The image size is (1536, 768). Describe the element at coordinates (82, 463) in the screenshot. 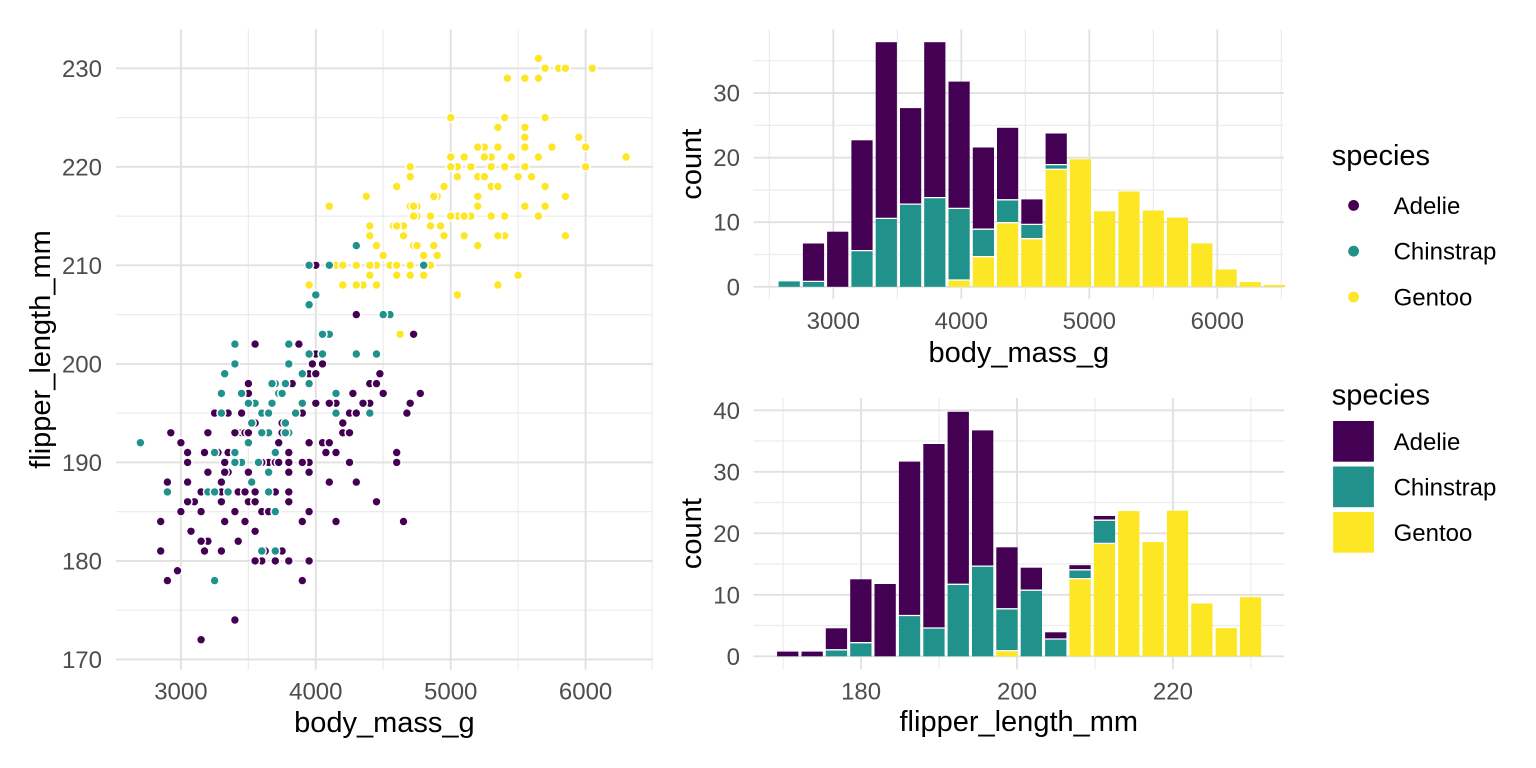

I see `svg-text: 190` at that location.